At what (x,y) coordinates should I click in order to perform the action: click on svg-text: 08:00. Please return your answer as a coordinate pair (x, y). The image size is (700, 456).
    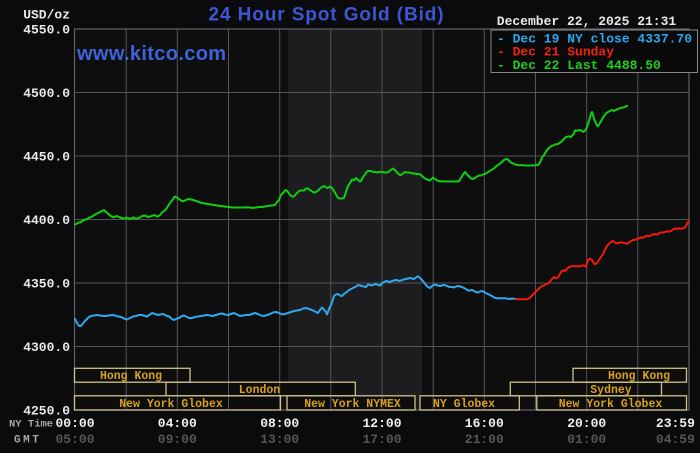
    Looking at the image, I should click on (279, 423).